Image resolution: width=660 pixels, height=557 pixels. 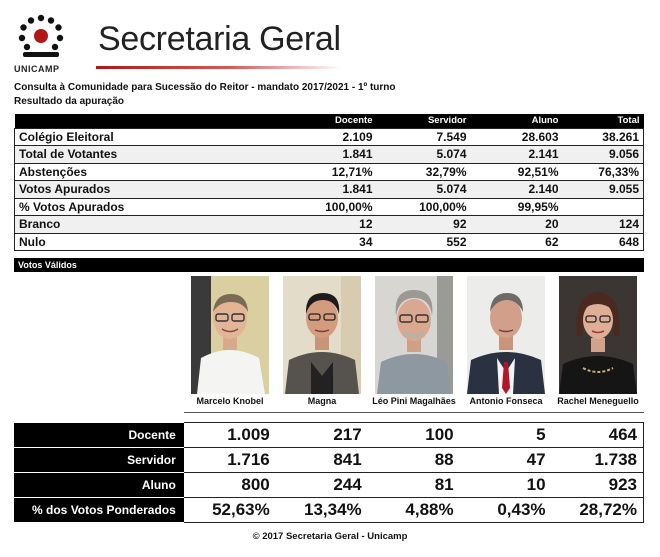 I want to click on table-cell: 1.716, so click(x=229, y=460).